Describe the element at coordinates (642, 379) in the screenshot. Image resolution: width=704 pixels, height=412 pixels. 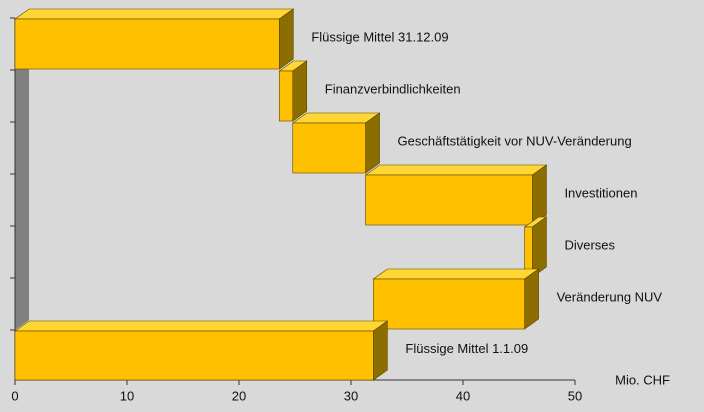
I see `x-axis-label: Mio. CHF` at that location.